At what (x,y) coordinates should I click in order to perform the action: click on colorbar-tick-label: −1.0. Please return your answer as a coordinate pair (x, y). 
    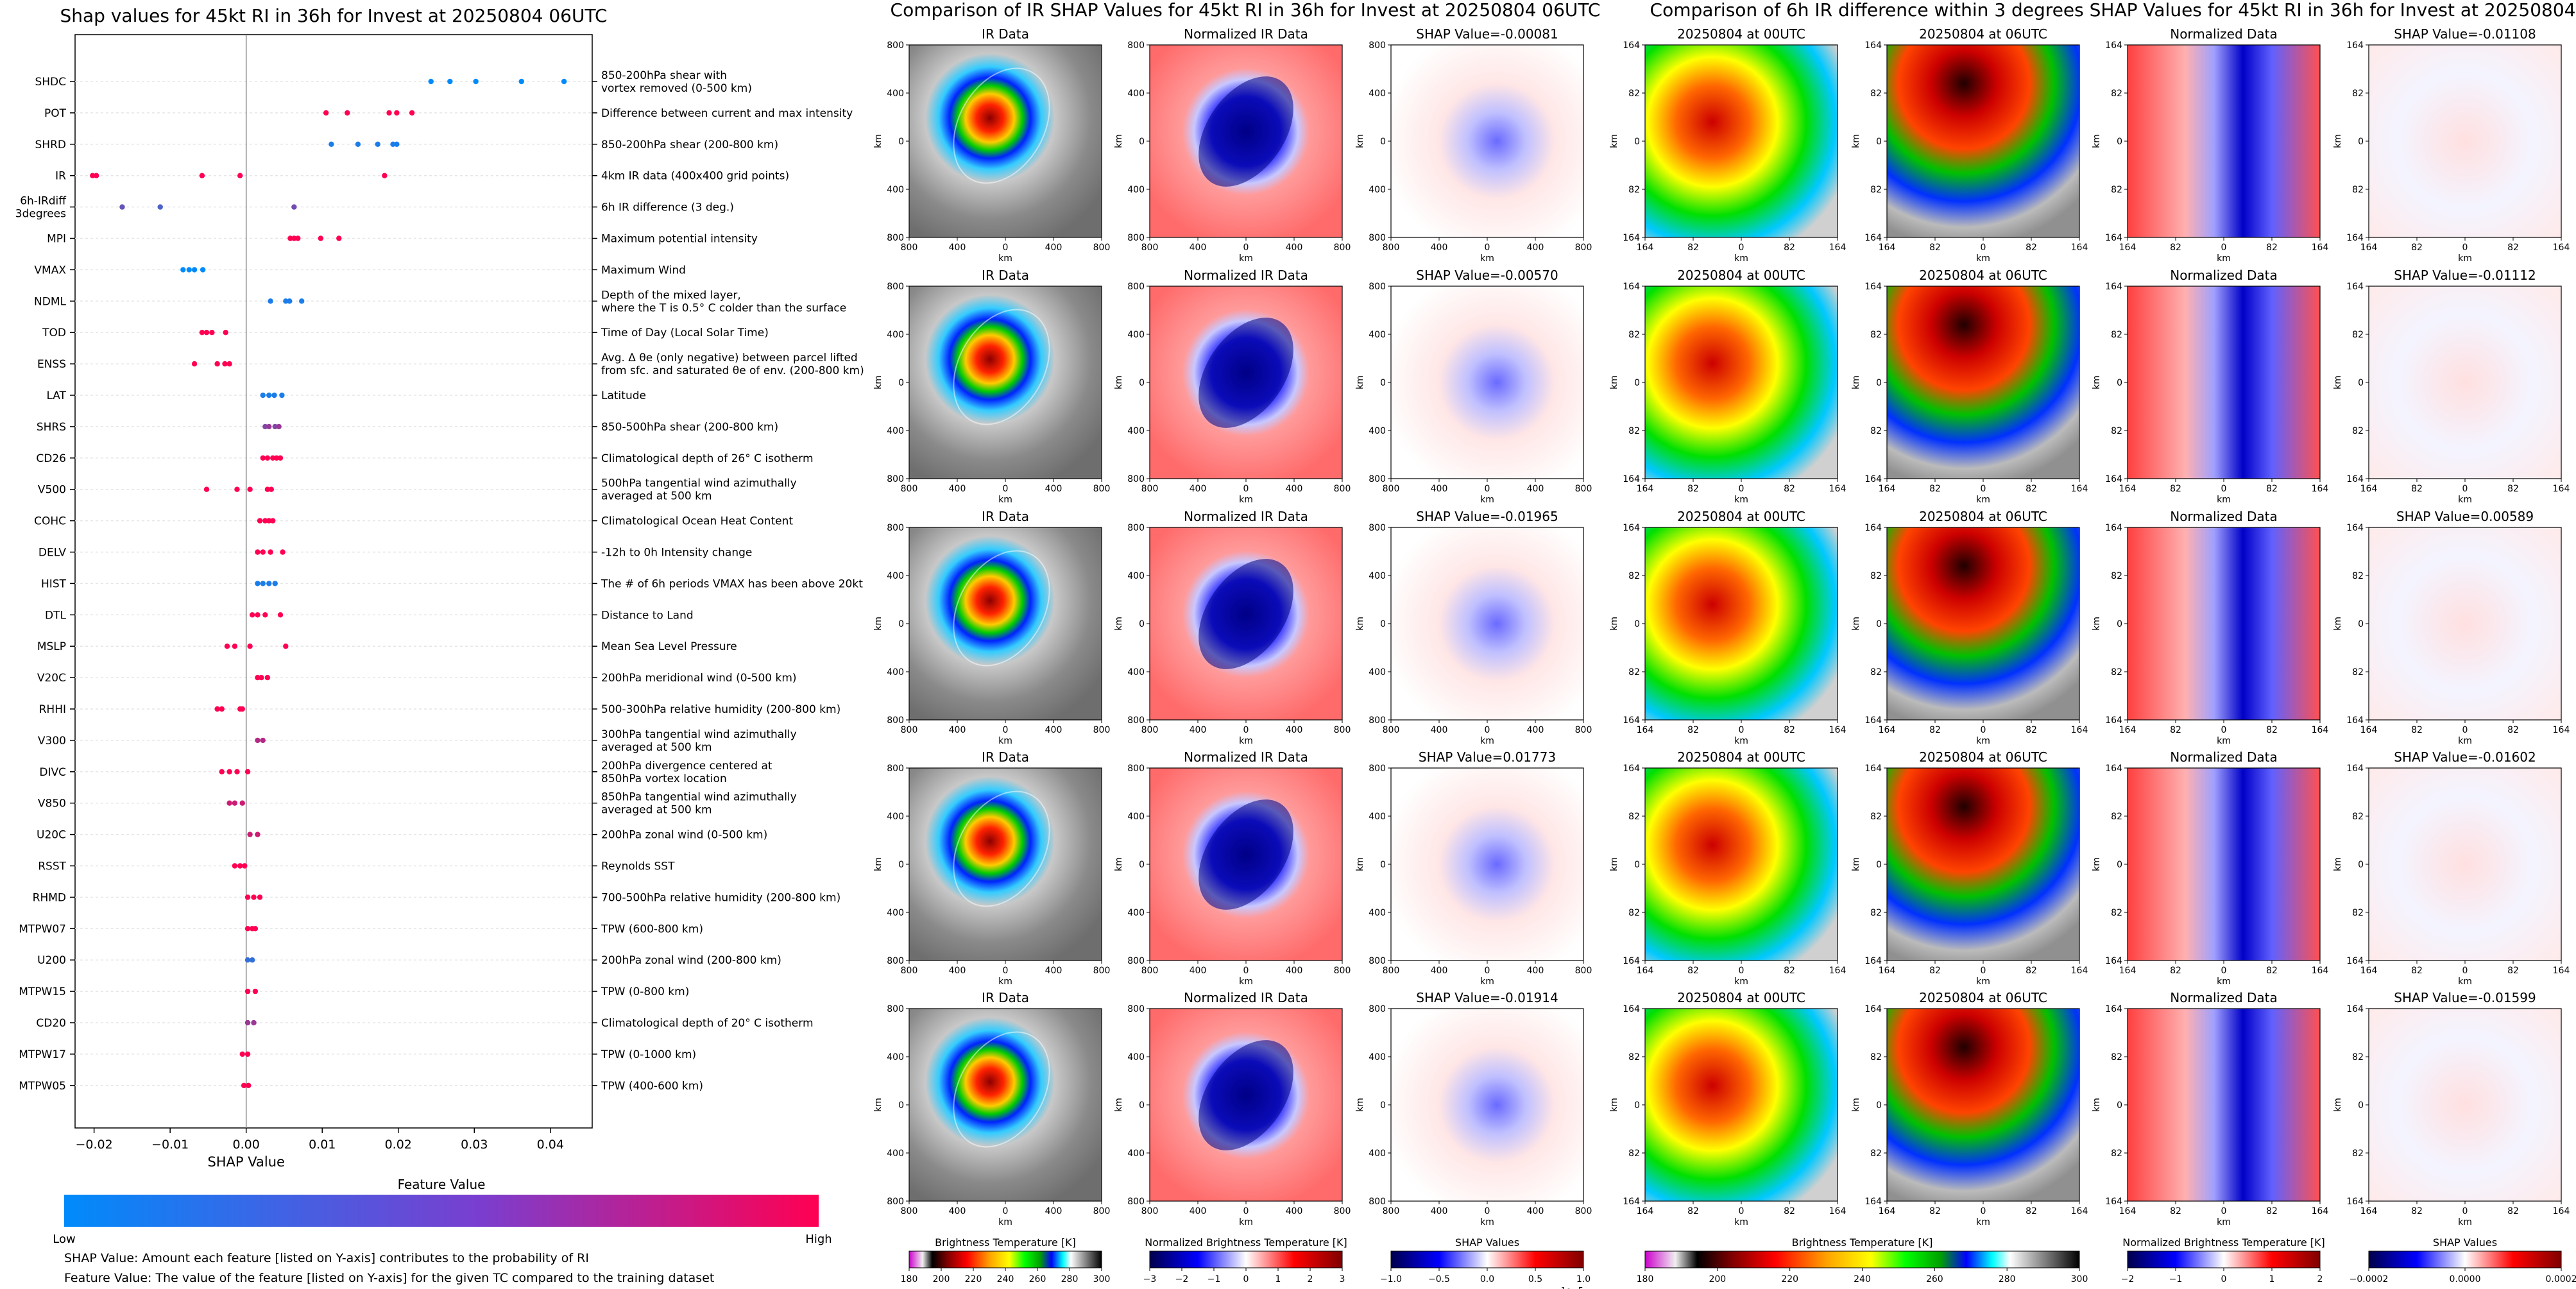
    Looking at the image, I should click on (1391, 1279).